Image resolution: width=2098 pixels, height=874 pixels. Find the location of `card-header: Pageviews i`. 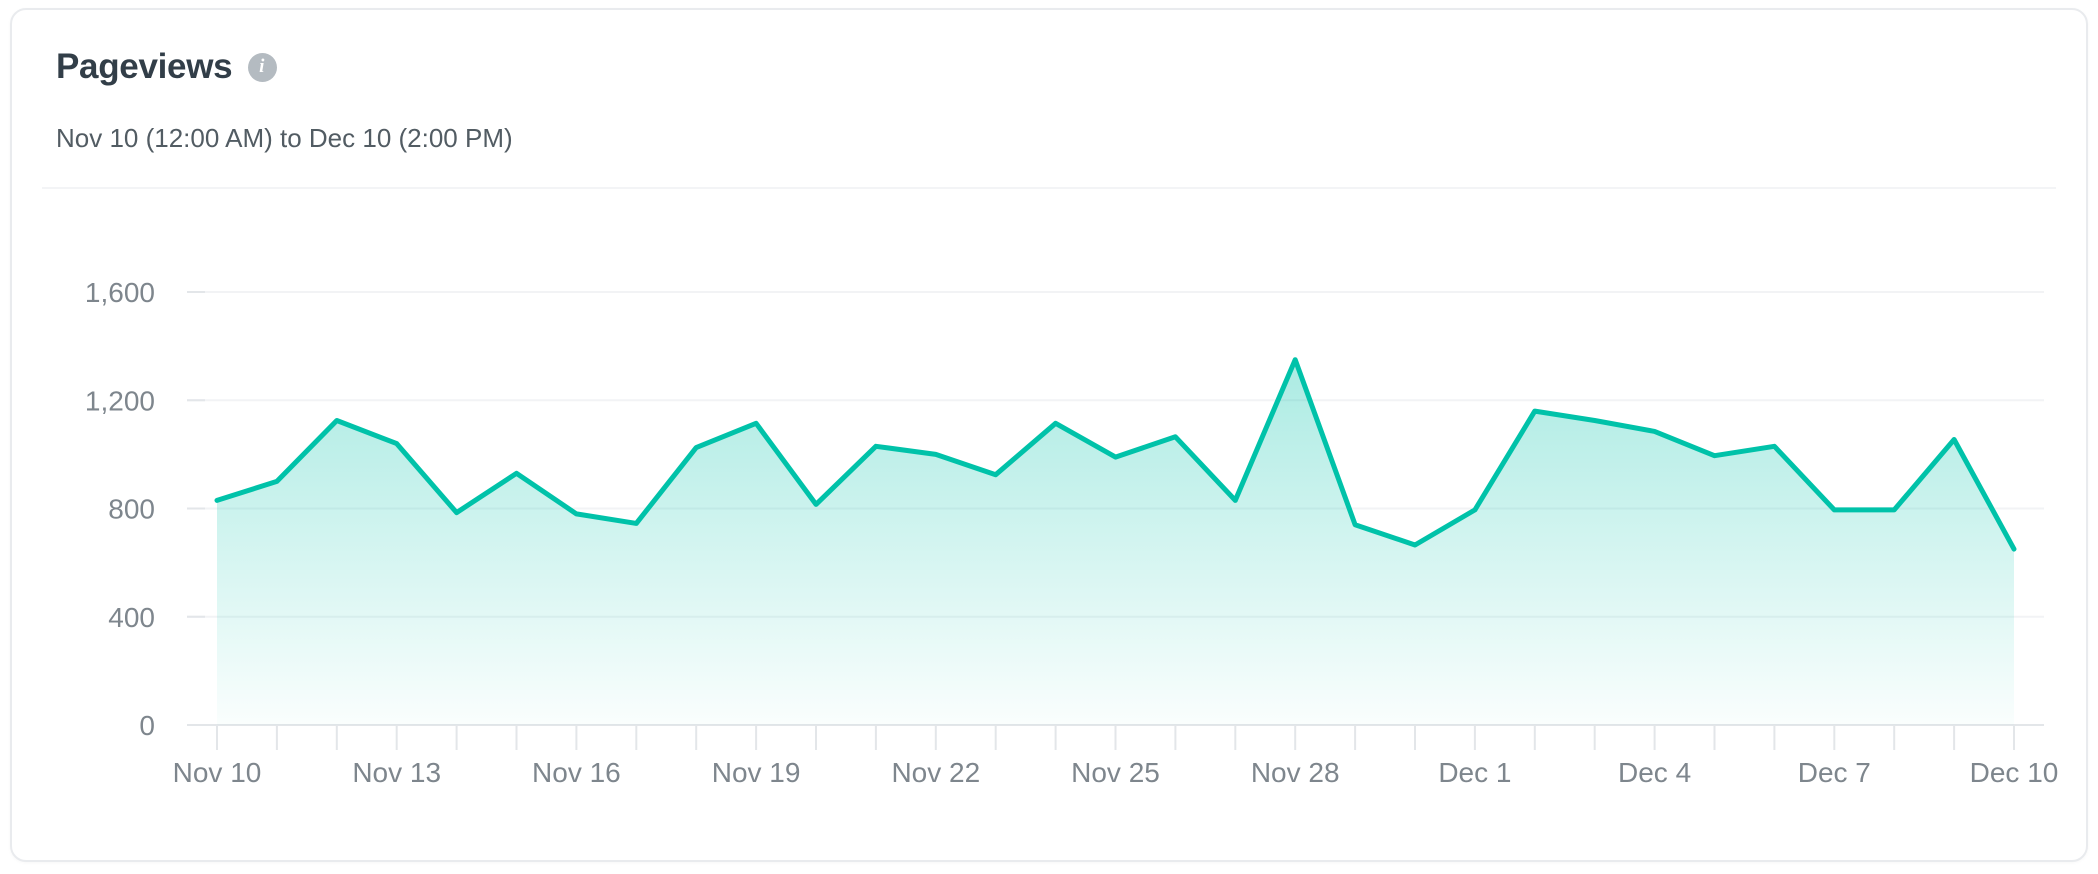

card-header: Pageviews i is located at coordinates (167, 67).